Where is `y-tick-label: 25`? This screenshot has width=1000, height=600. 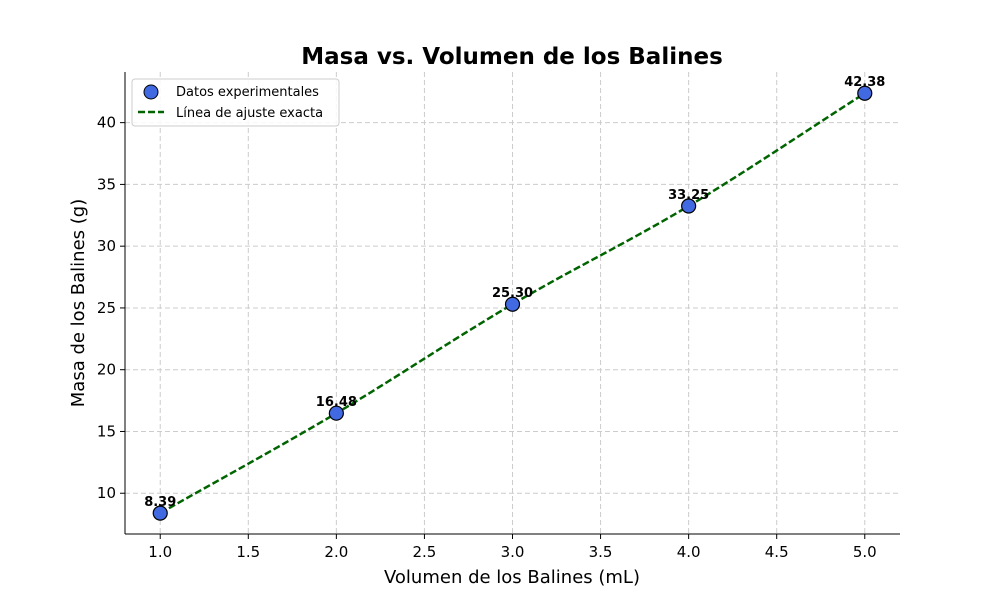 y-tick-label: 25 is located at coordinates (106, 308).